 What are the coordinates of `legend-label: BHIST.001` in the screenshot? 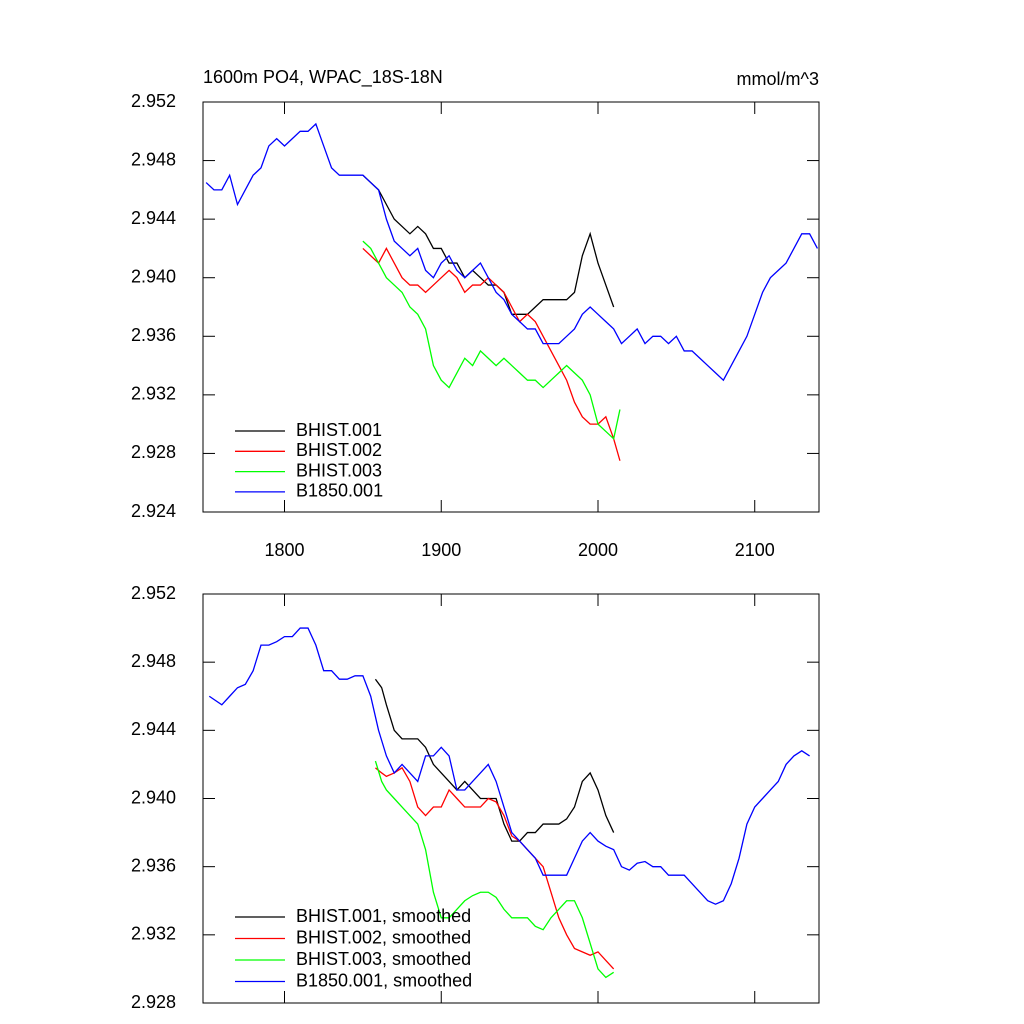 It's located at (339, 430).